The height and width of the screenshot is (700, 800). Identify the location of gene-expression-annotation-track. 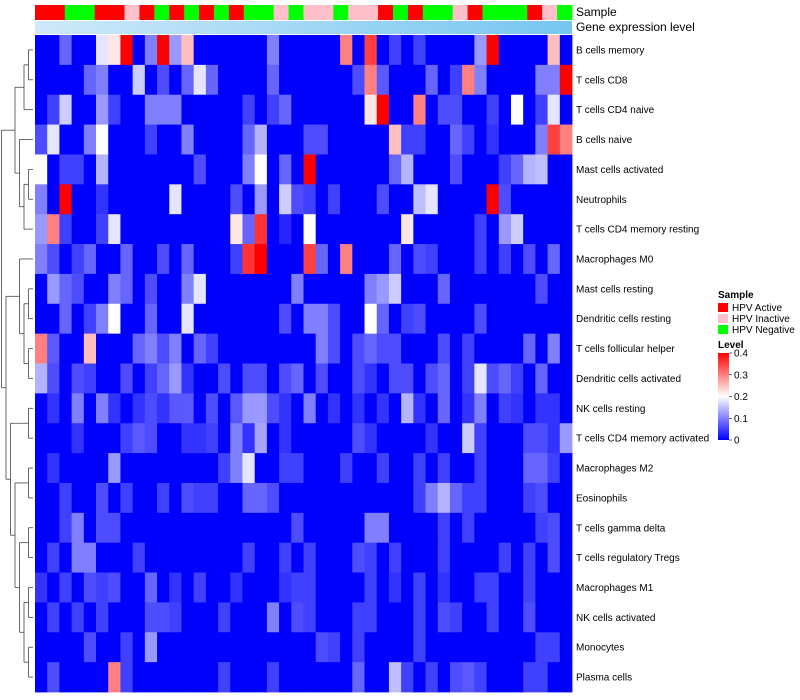
(303, 27).